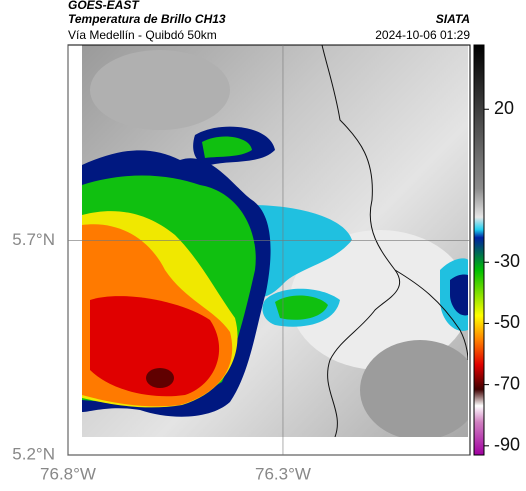 This screenshot has height=491, width=526. I want to click on product: Temperatura de Brillo CH13, so click(147, 19).